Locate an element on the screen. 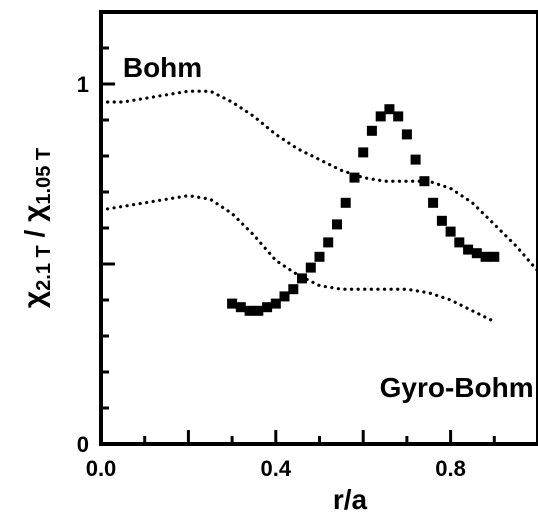 The height and width of the screenshot is (513, 538). y-tick-label: 0 is located at coordinates (83, 444).